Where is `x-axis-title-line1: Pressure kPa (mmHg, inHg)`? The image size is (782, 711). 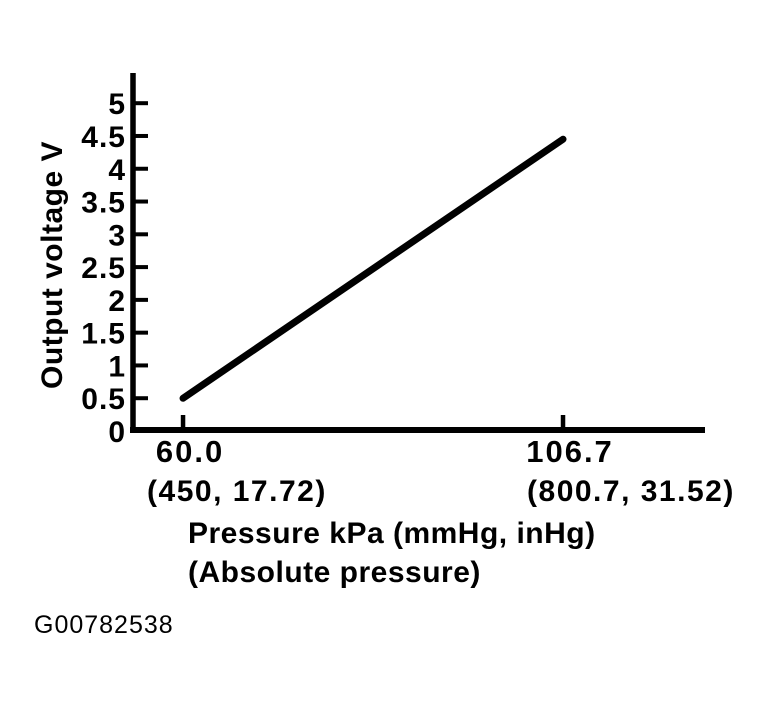
x-axis-title-line1: Pressure kPa (mmHg, inHg) is located at coordinates (392, 533).